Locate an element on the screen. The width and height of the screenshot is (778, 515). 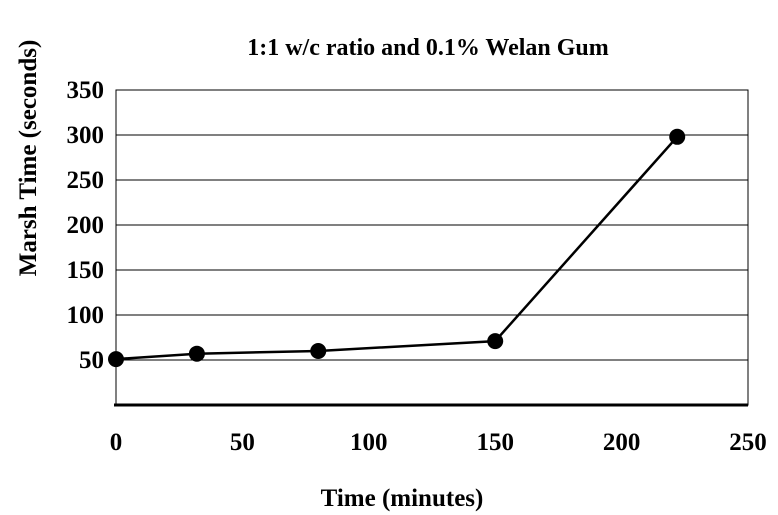
y-tick-label: 350 is located at coordinates (86, 90).